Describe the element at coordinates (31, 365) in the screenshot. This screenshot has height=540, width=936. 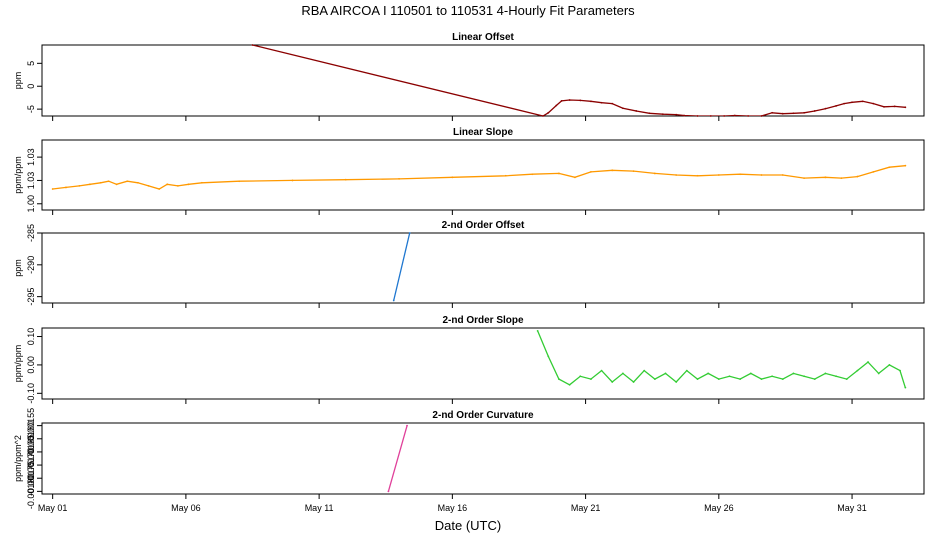
I see `y-tick-label: 0.00` at that location.